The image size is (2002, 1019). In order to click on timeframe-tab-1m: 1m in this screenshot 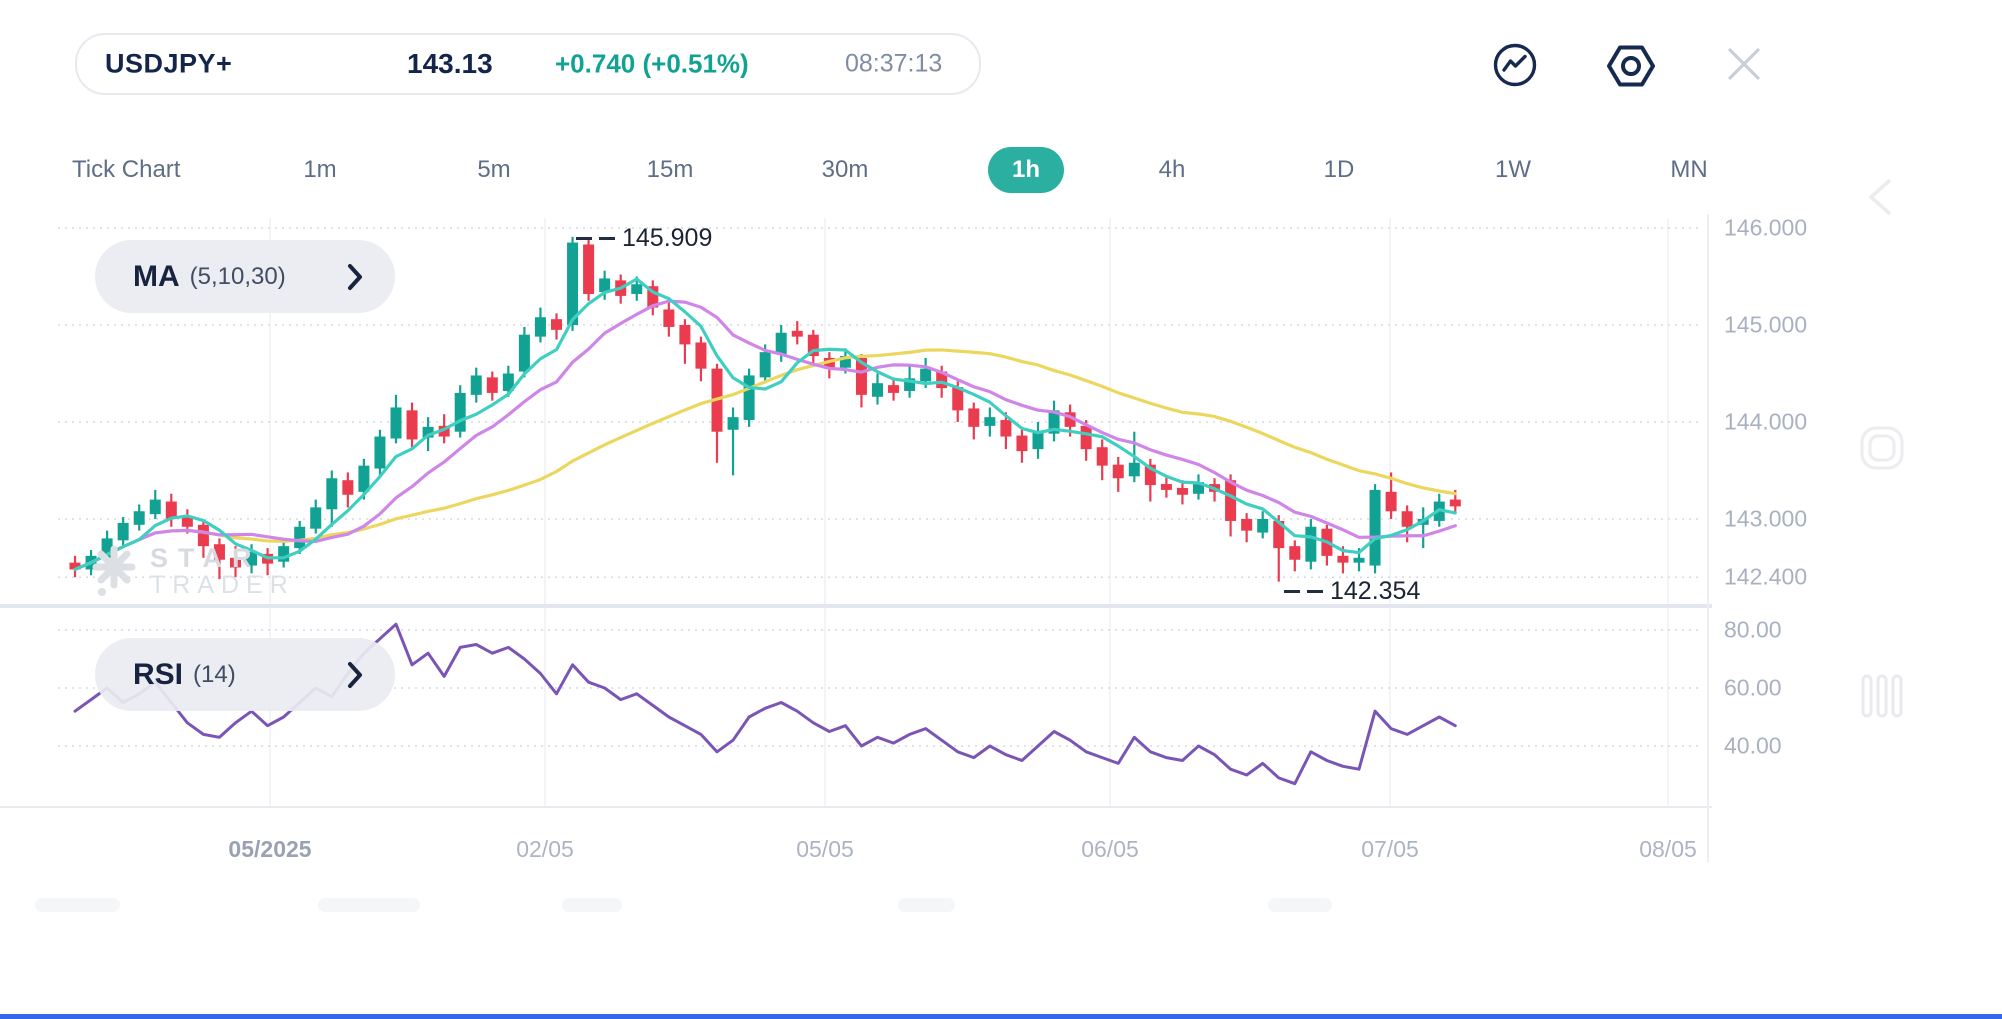, I will do `click(320, 169)`.